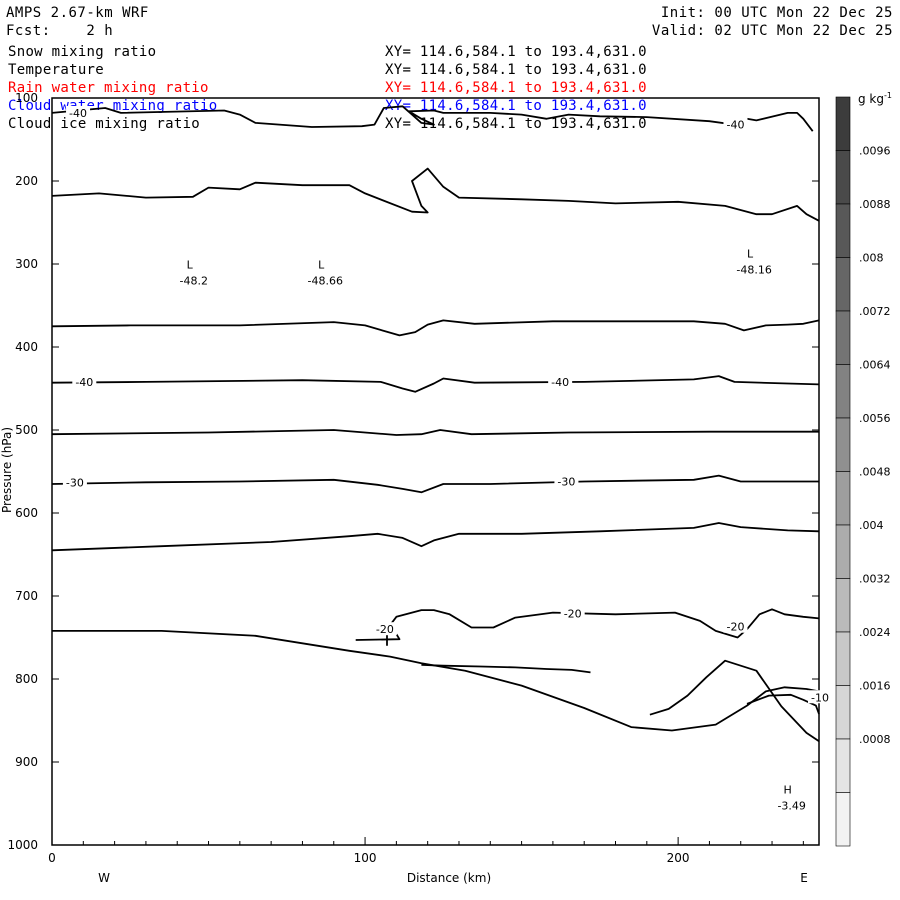  I want to click on layer-temperature-xy: XY= 114.6,584.1 to 193.4,631.0, so click(516, 70).